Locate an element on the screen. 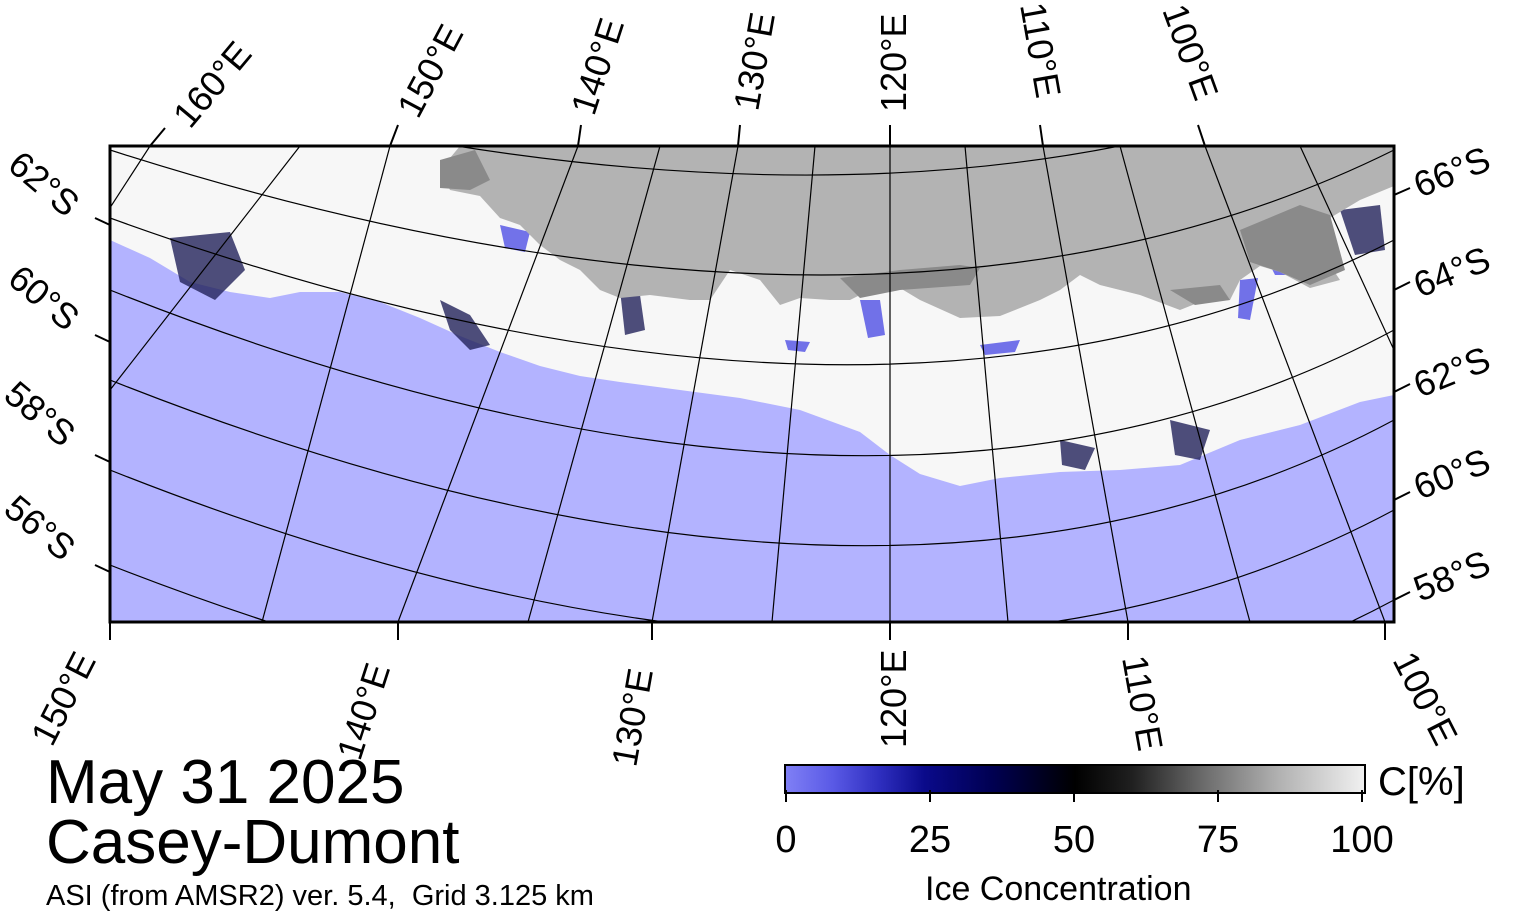  colorbar-tick-label-100: 100 is located at coordinates (1362, 840).